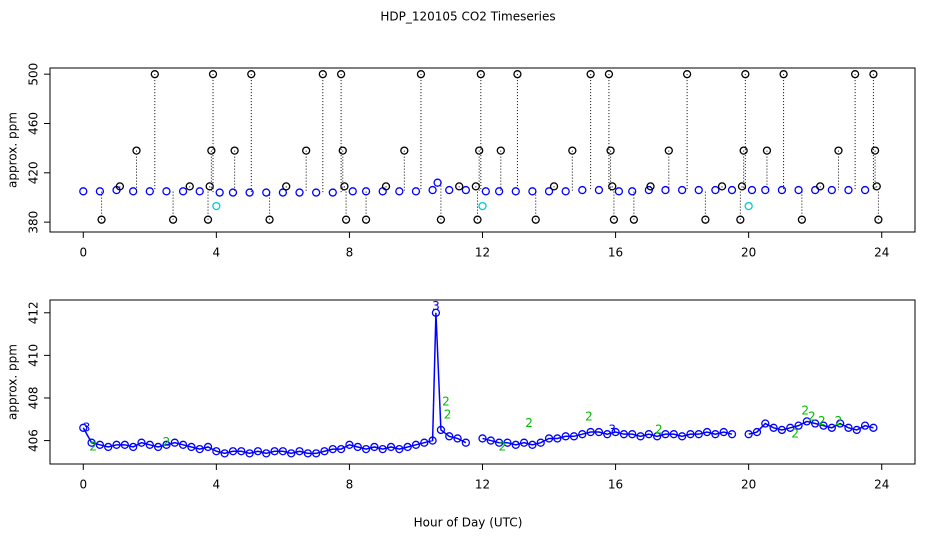 The height and width of the screenshot is (540, 936). Describe the element at coordinates (34, 355) in the screenshot. I see `y-tick-label: 410` at that location.